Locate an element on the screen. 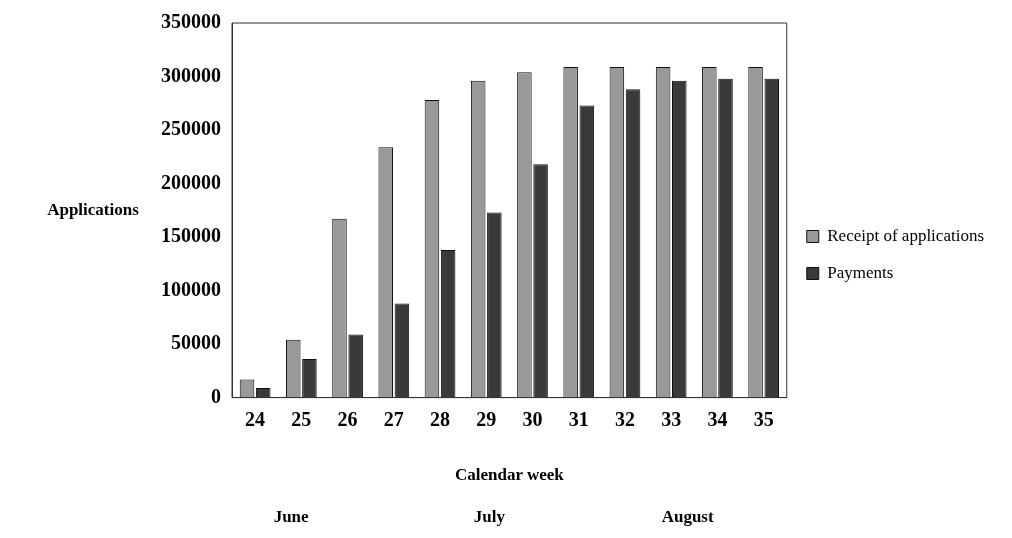 This screenshot has height=538, width=1012. x-tick-label: 34 is located at coordinates (717, 418).